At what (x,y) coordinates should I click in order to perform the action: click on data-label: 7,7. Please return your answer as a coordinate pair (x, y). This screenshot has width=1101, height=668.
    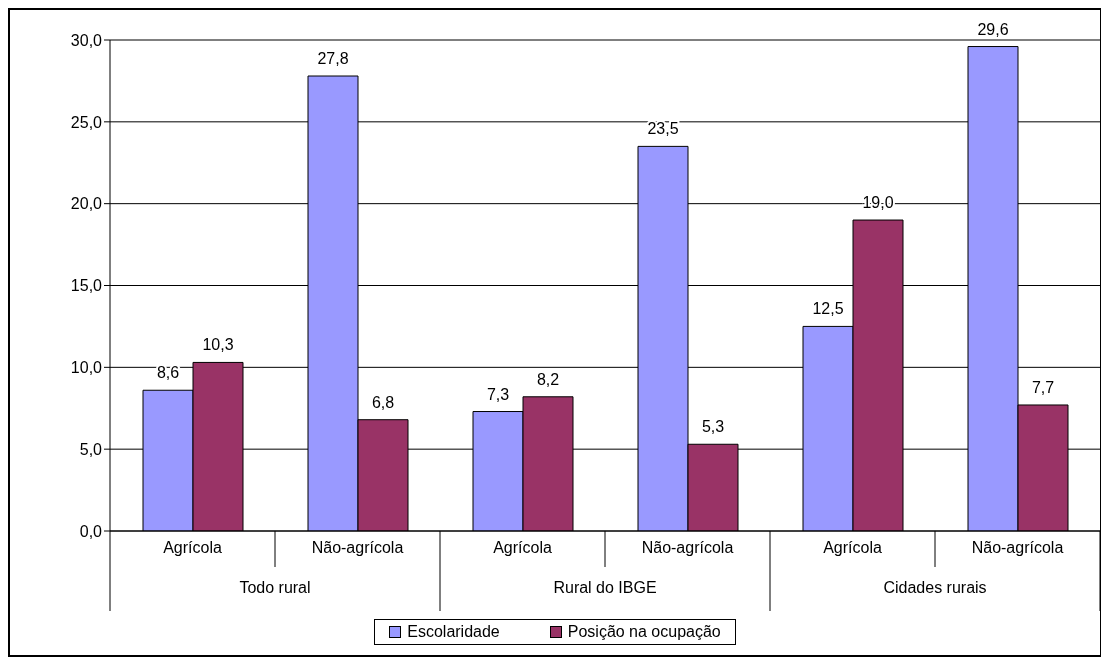
    Looking at the image, I should click on (1043, 387).